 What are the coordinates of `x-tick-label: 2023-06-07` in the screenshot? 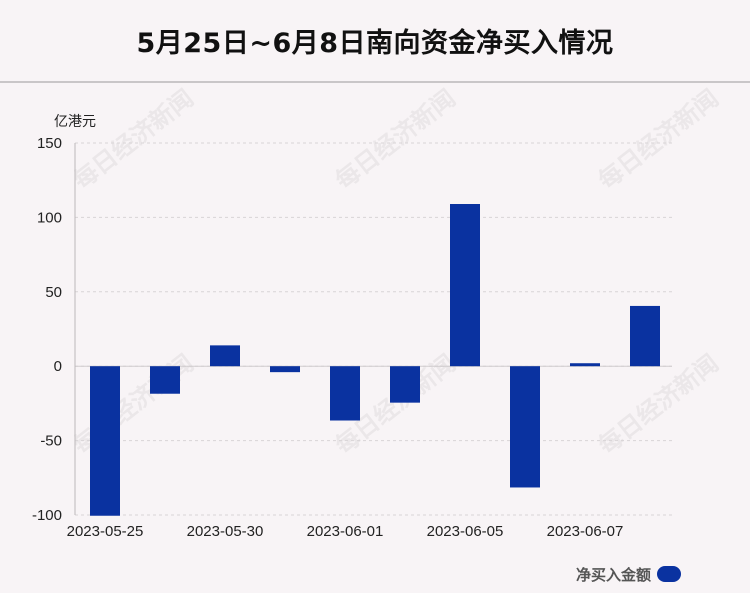 It's located at (585, 531).